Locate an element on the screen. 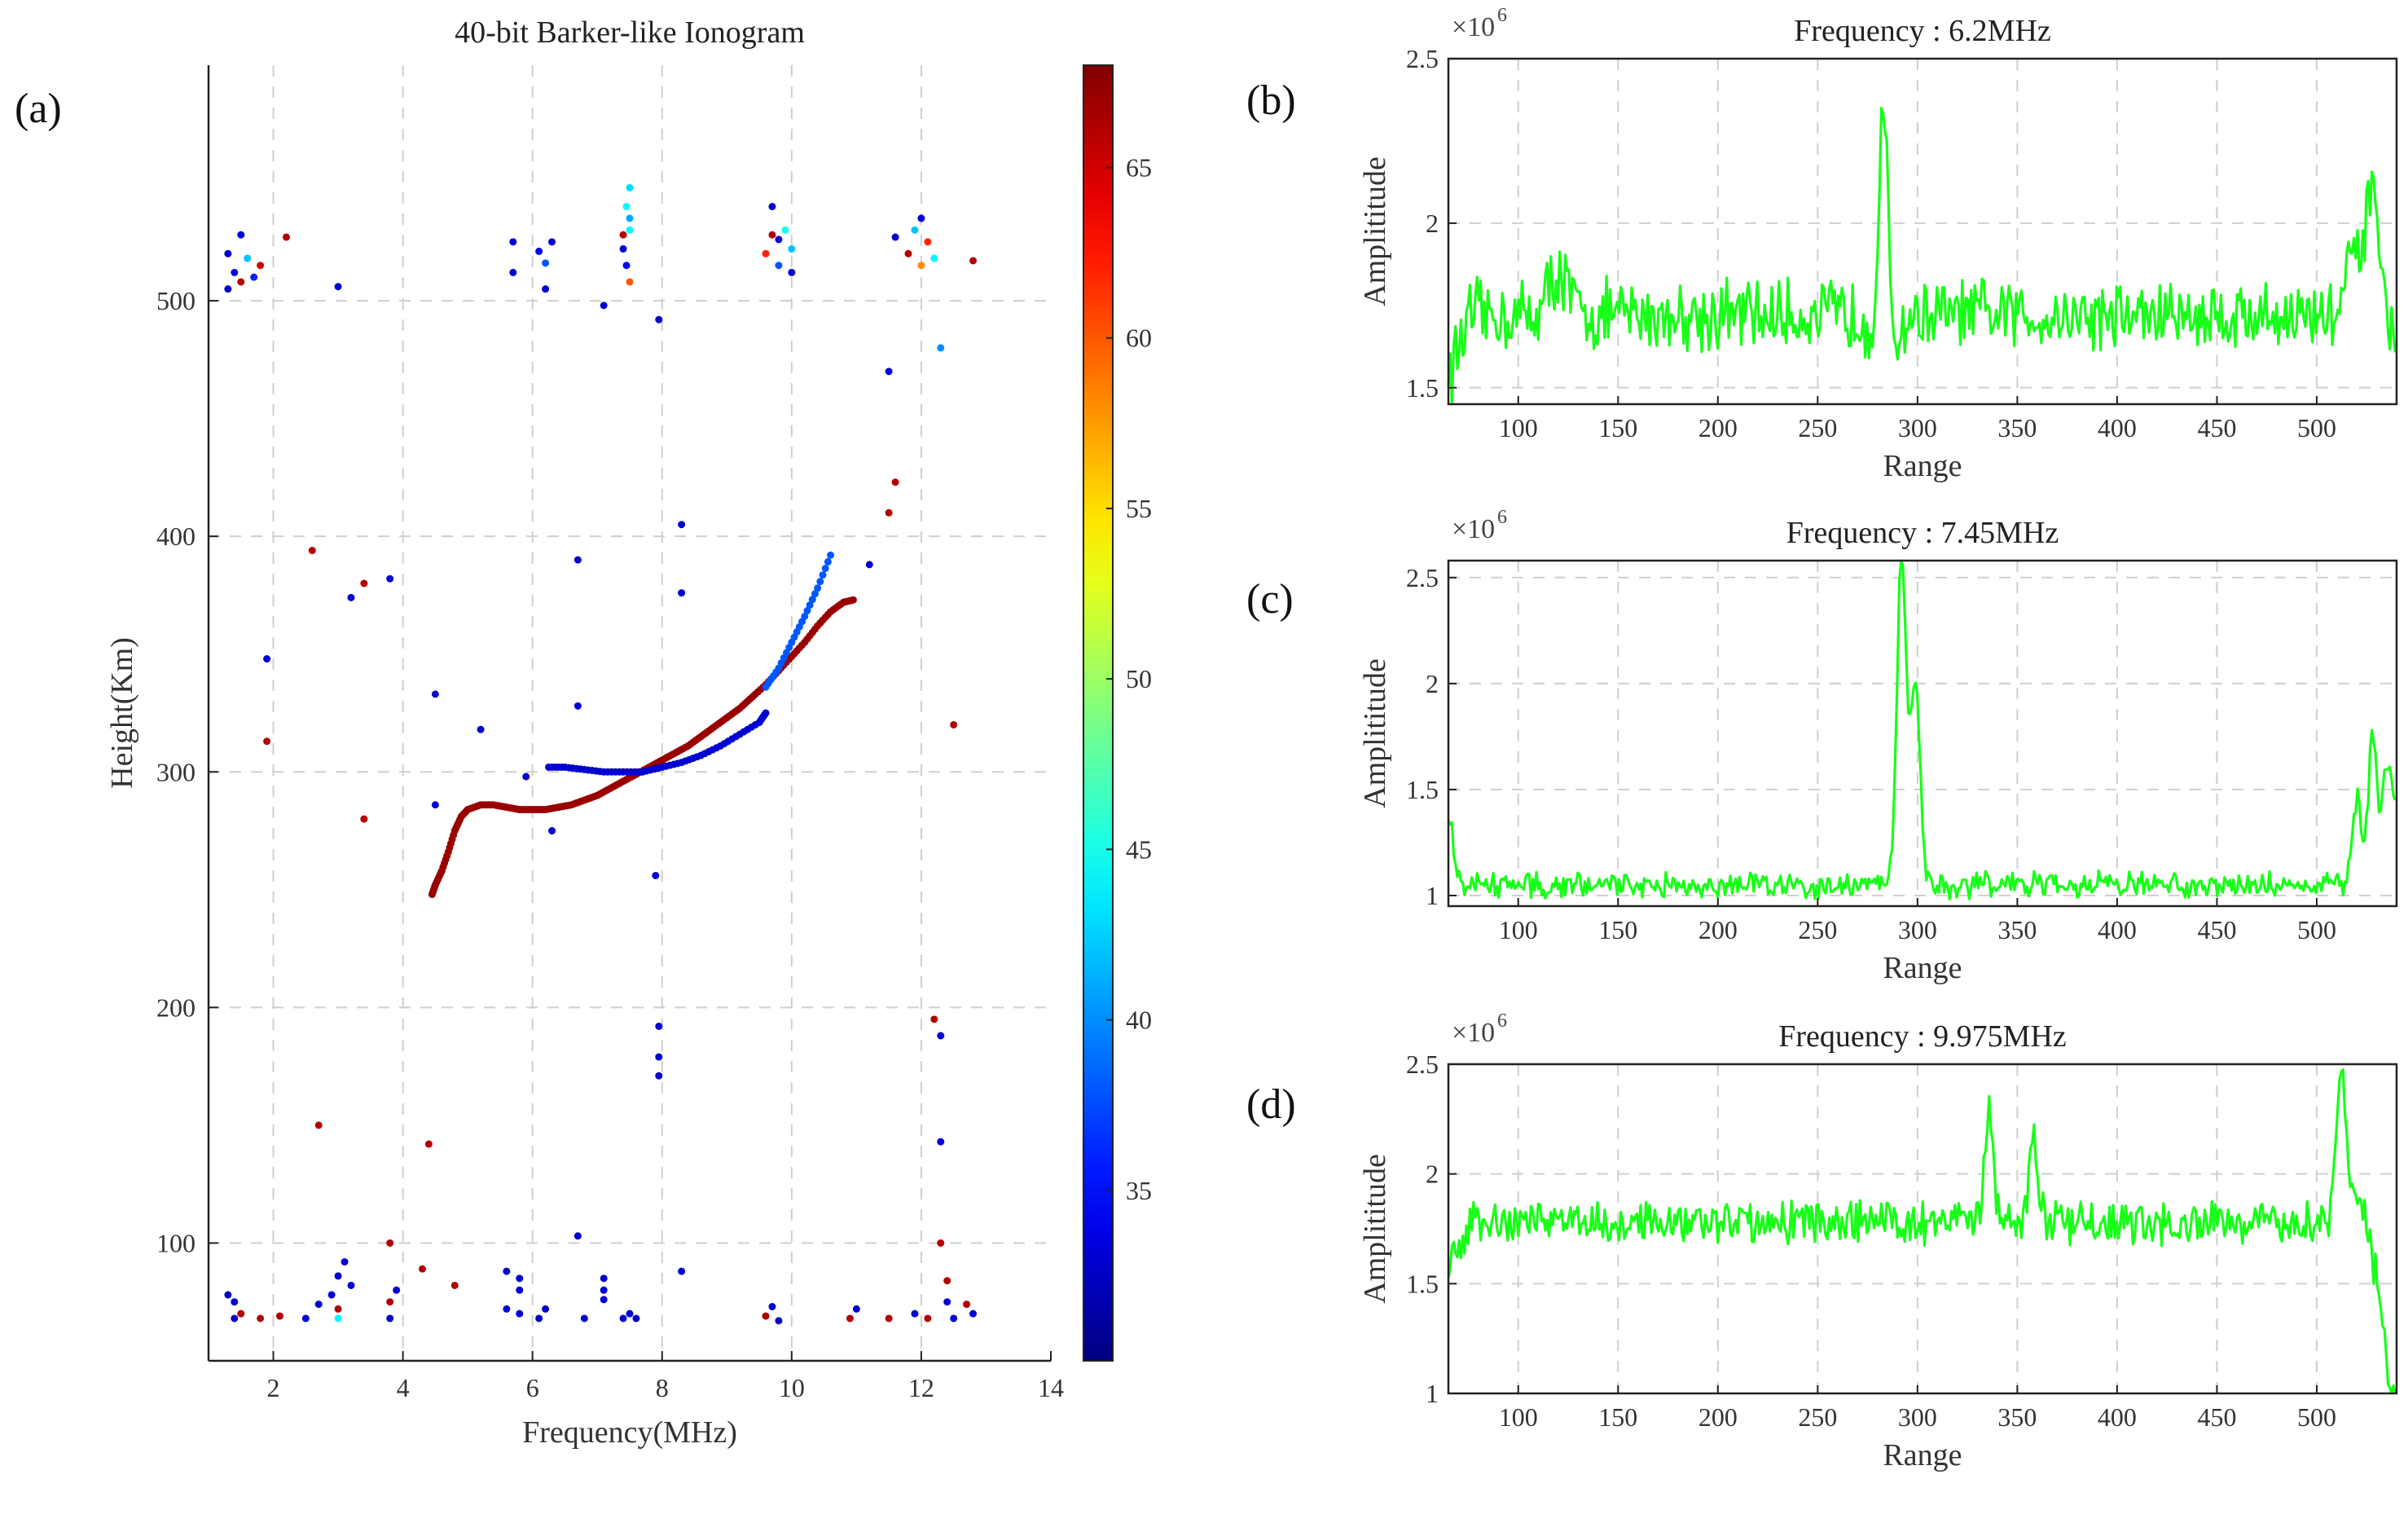 Image resolution: width=2408 pixels, height=1514 pixels. x-axis-label: Range is located at coordinates (1923, 968).